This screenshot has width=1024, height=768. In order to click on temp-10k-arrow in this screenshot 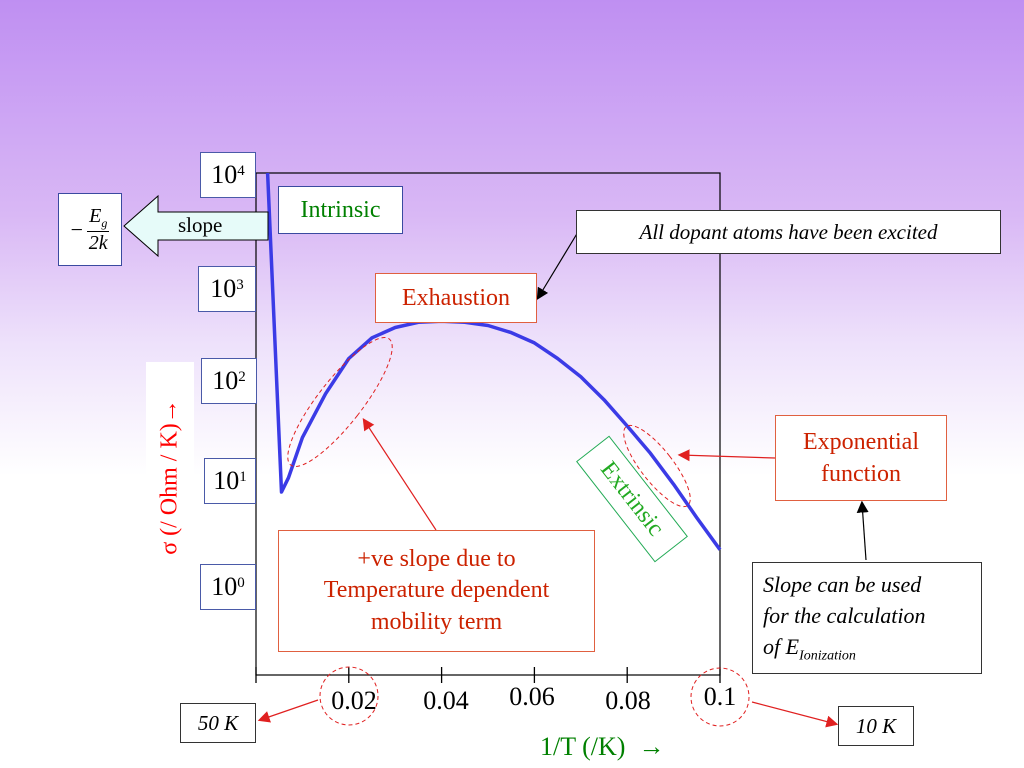, I will do `click(795, 714)`.